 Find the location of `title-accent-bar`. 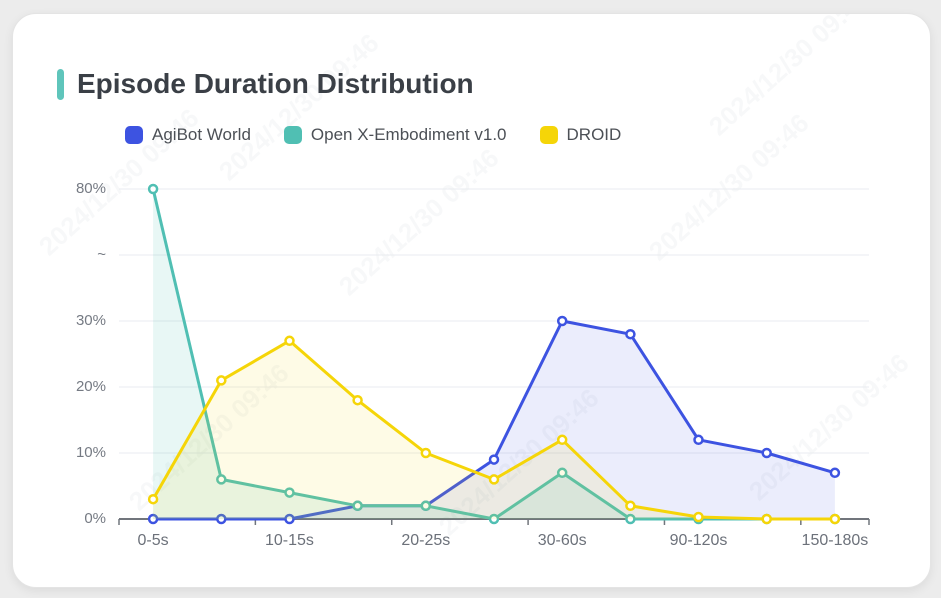

title-accent-bar is located at coordinates (60, 84).